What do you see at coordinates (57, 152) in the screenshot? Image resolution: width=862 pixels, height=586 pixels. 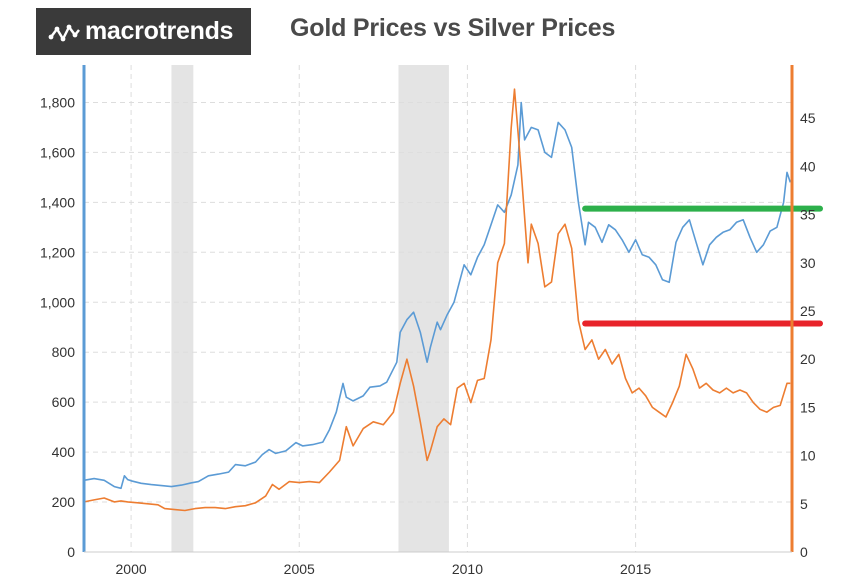 I see `y-left-tick-label: 1,600` at bounding box center [57, 152].